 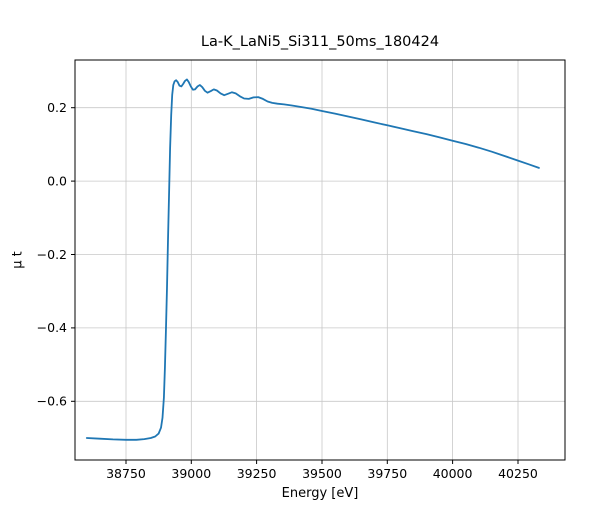 I want to click on y-tick-label: −0.6, so click(x=52, y=401).